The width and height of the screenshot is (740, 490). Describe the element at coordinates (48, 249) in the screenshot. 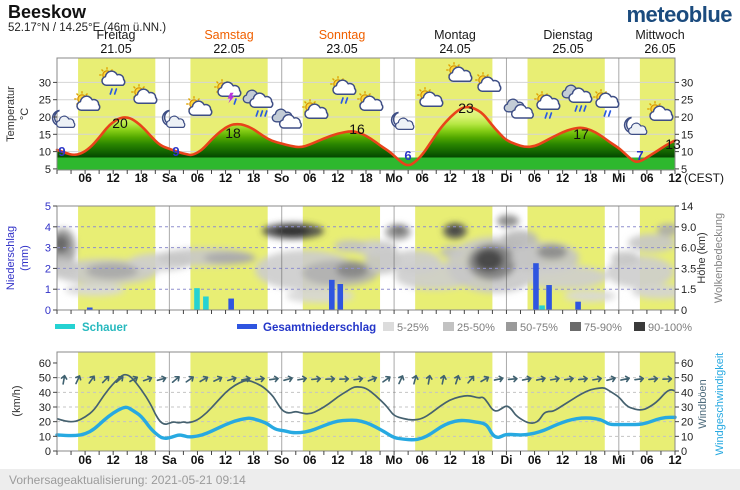

I see `svg-text: 3` at that location.